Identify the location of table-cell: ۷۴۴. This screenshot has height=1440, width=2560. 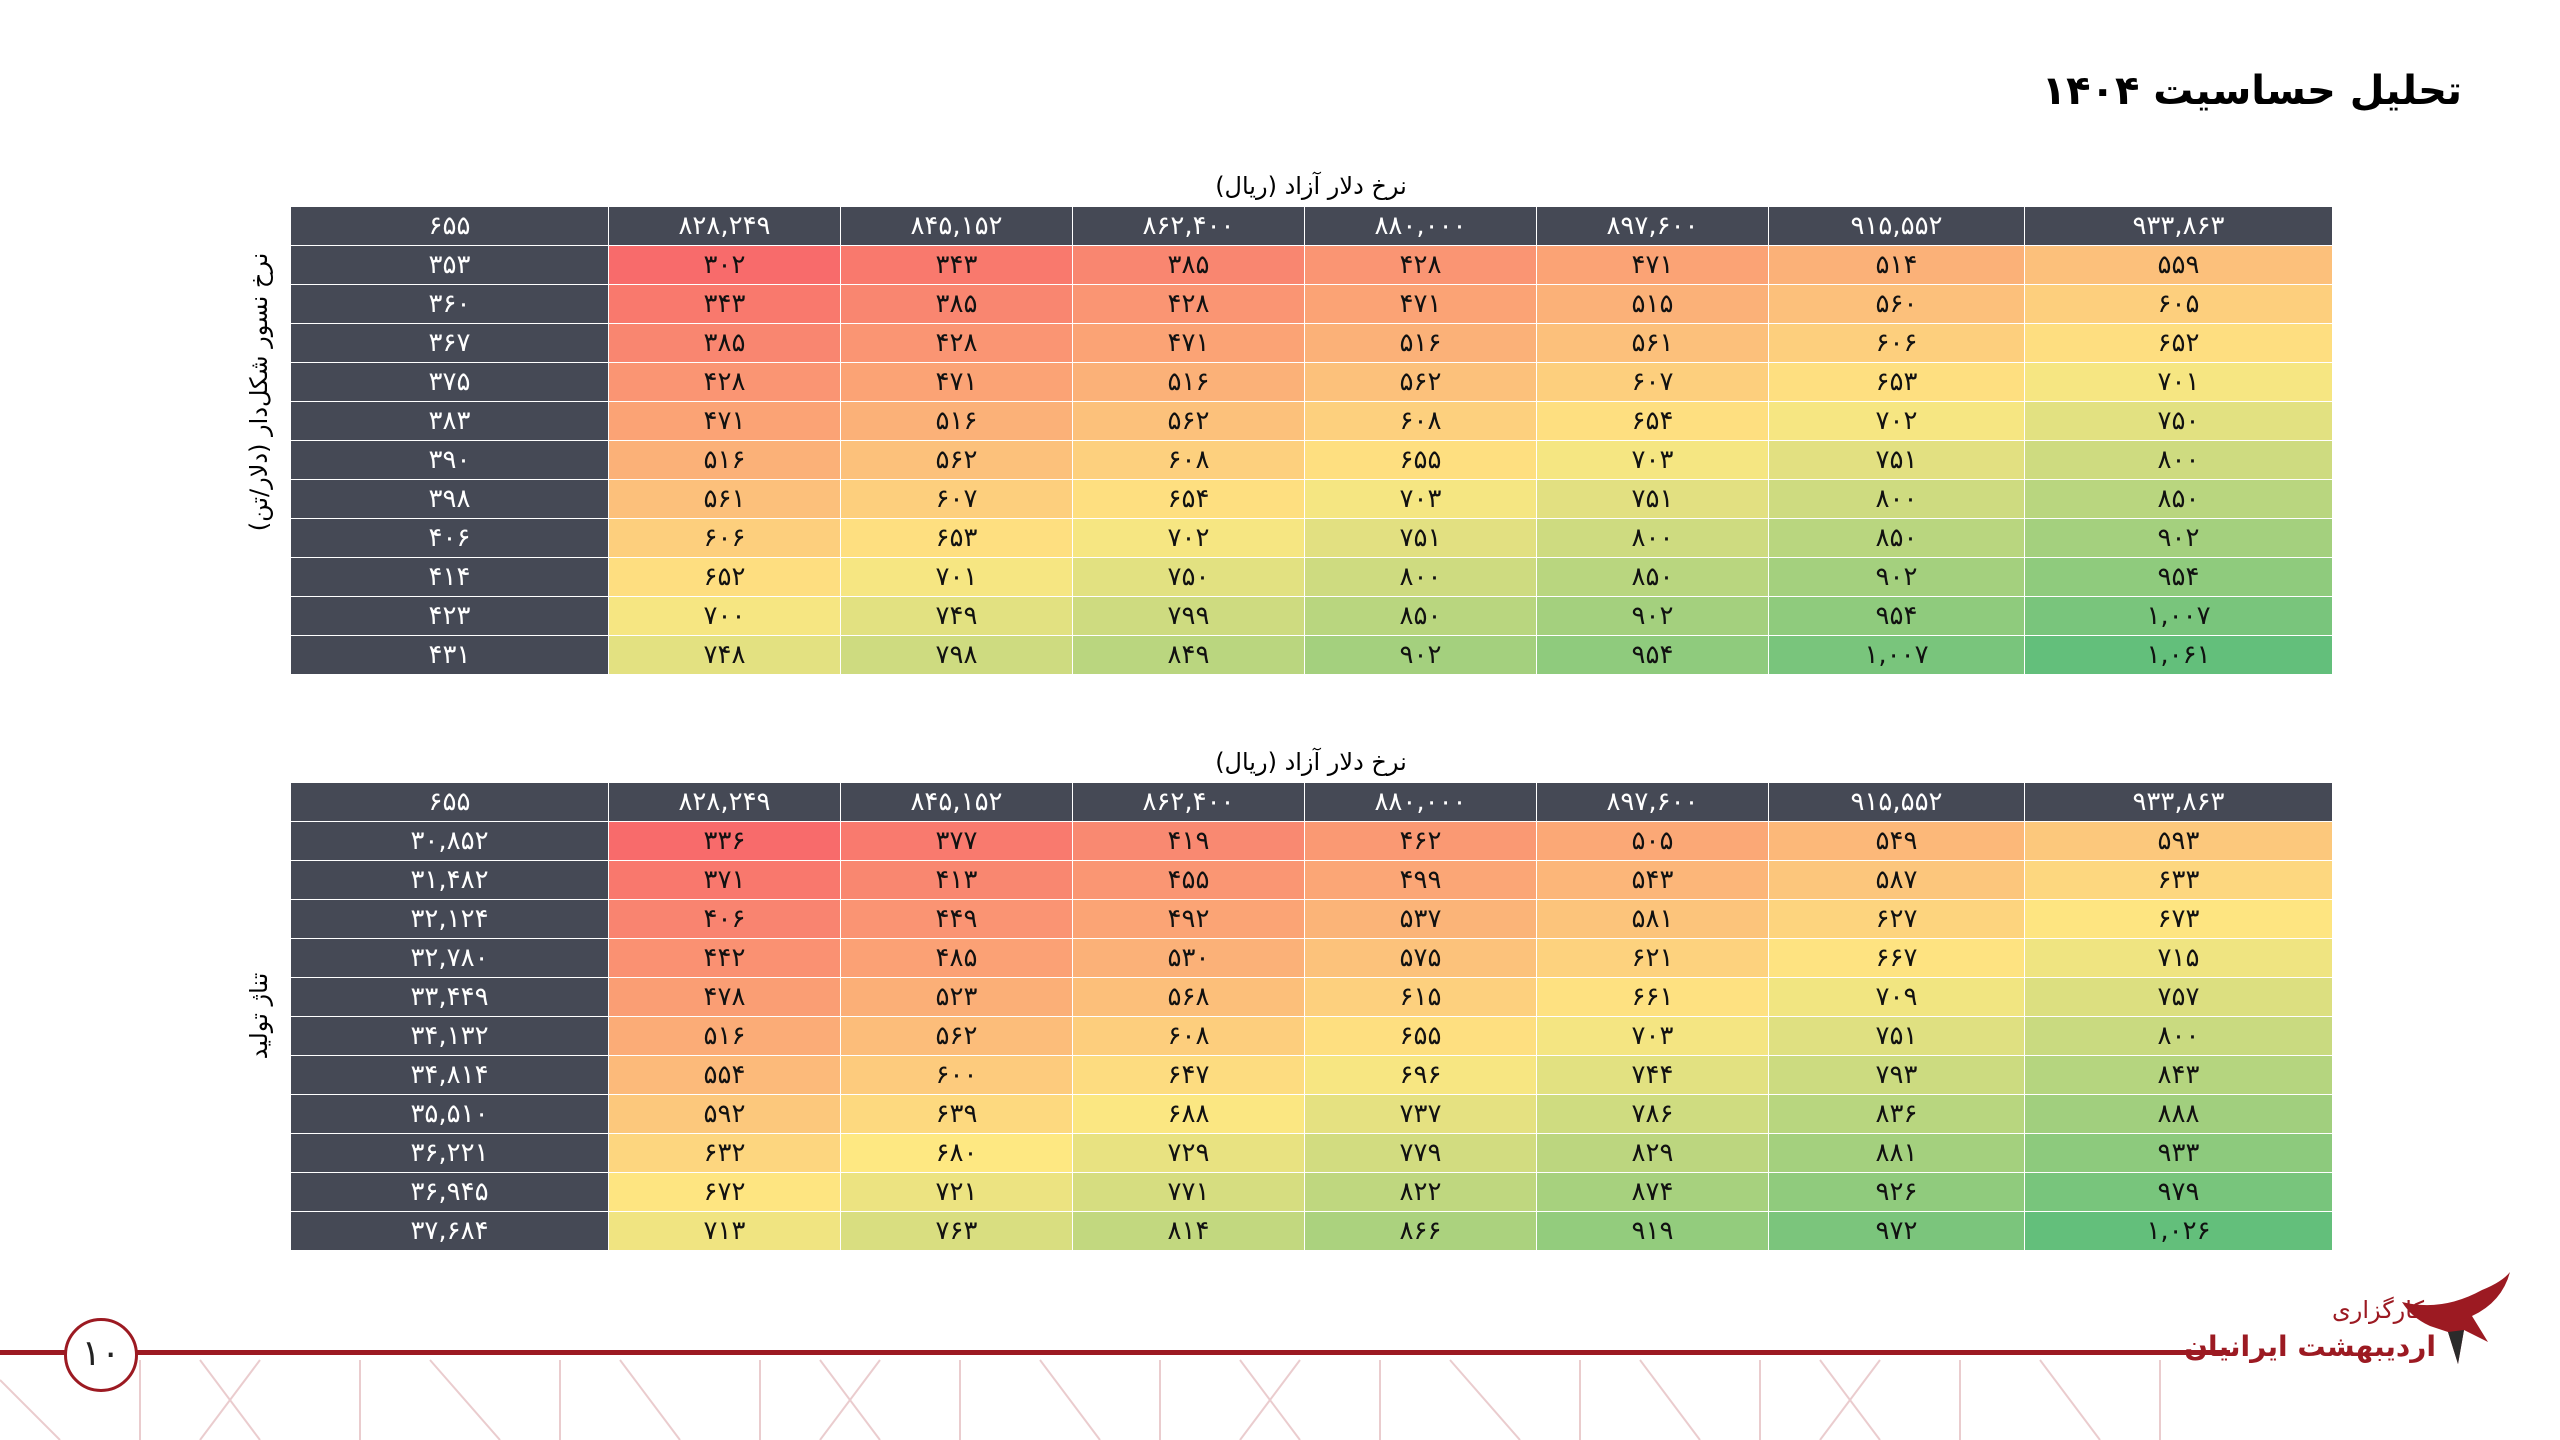
(1652, 1075).